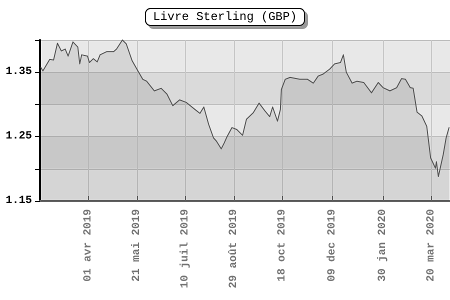 Image resolution: width=450 pixels, height=300 pixels. Describe the element at coordinates (185, 248) in the screenshot. I see `x-tick-label: 10 juil 2019` at that location.